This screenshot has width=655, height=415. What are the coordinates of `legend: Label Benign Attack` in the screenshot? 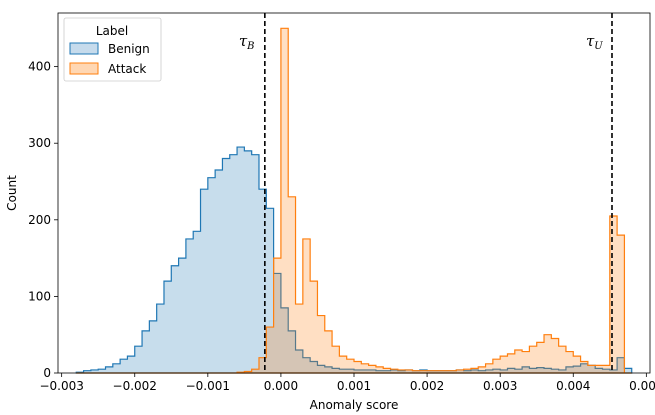 It's located at (112, 49).